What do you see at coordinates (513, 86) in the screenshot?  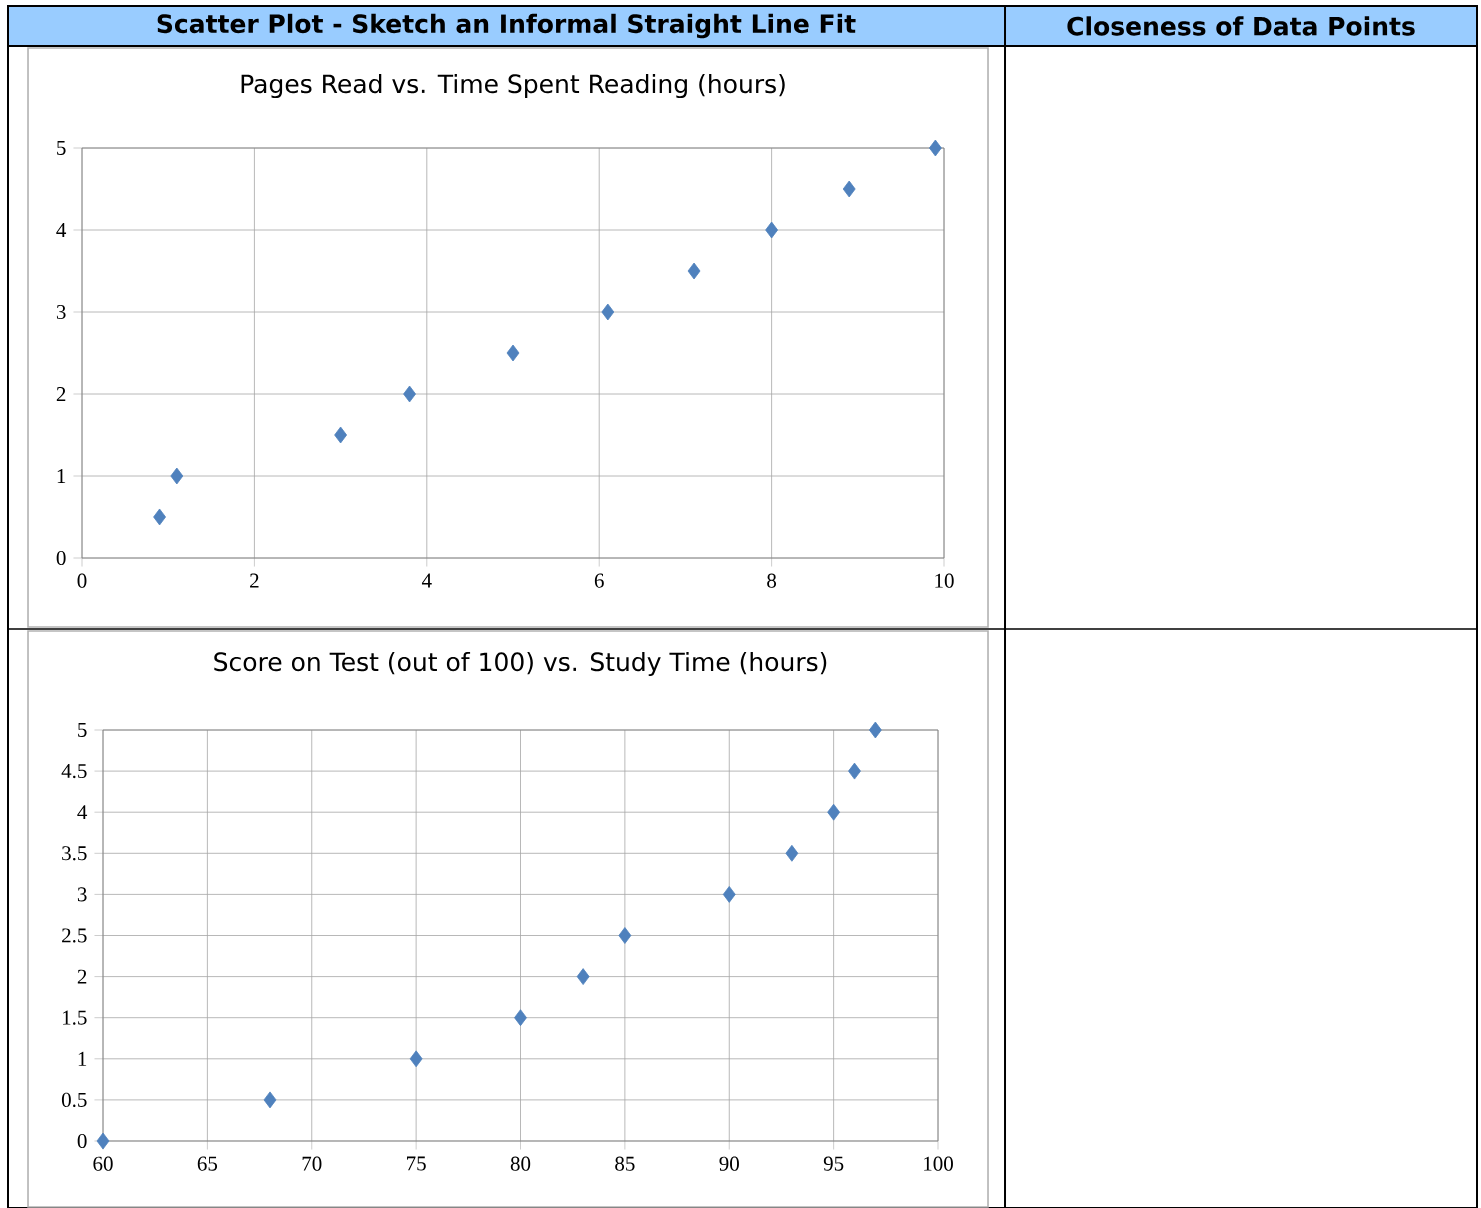 I see `chart-title: Pages Read vs. Time Spent Reading (hours)` at bounding box center [513, 86].